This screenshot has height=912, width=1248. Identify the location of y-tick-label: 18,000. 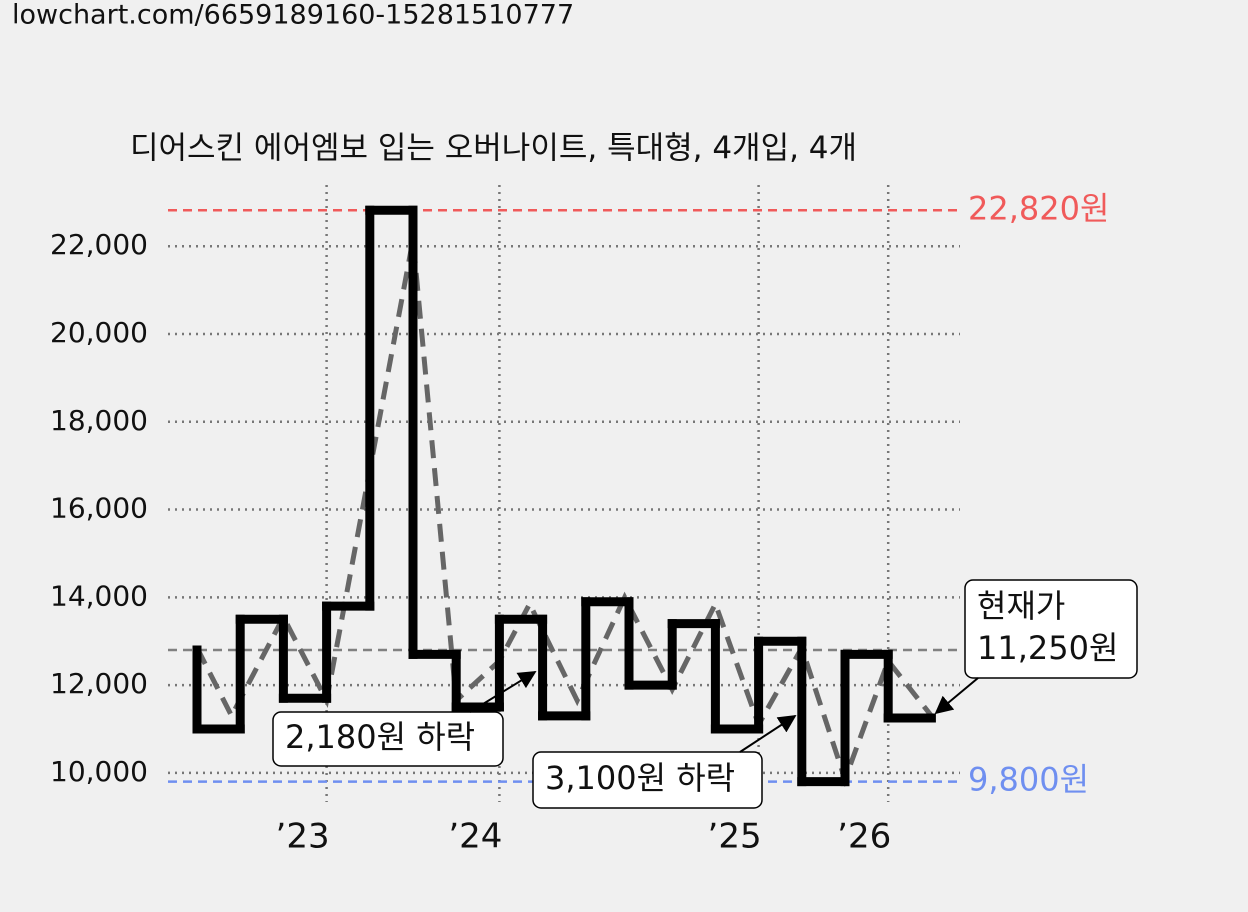
(99, 420).